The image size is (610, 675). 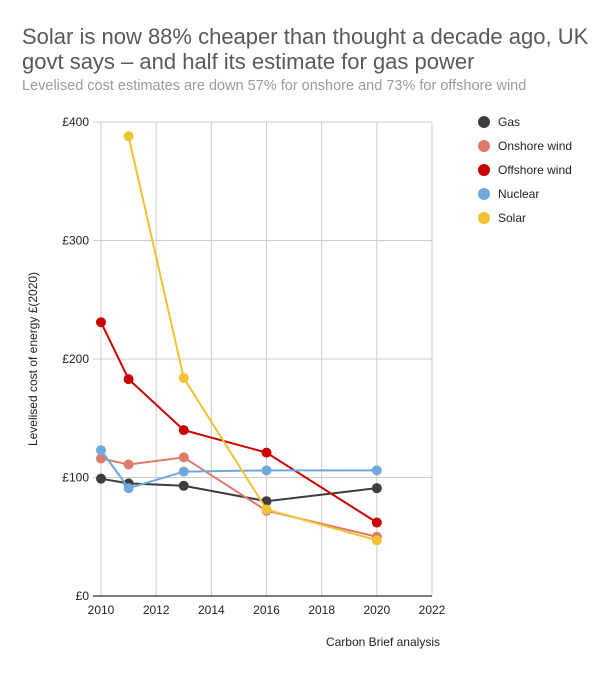 I want to click on x-tick-label: 2022, so click(x=432, y=610).